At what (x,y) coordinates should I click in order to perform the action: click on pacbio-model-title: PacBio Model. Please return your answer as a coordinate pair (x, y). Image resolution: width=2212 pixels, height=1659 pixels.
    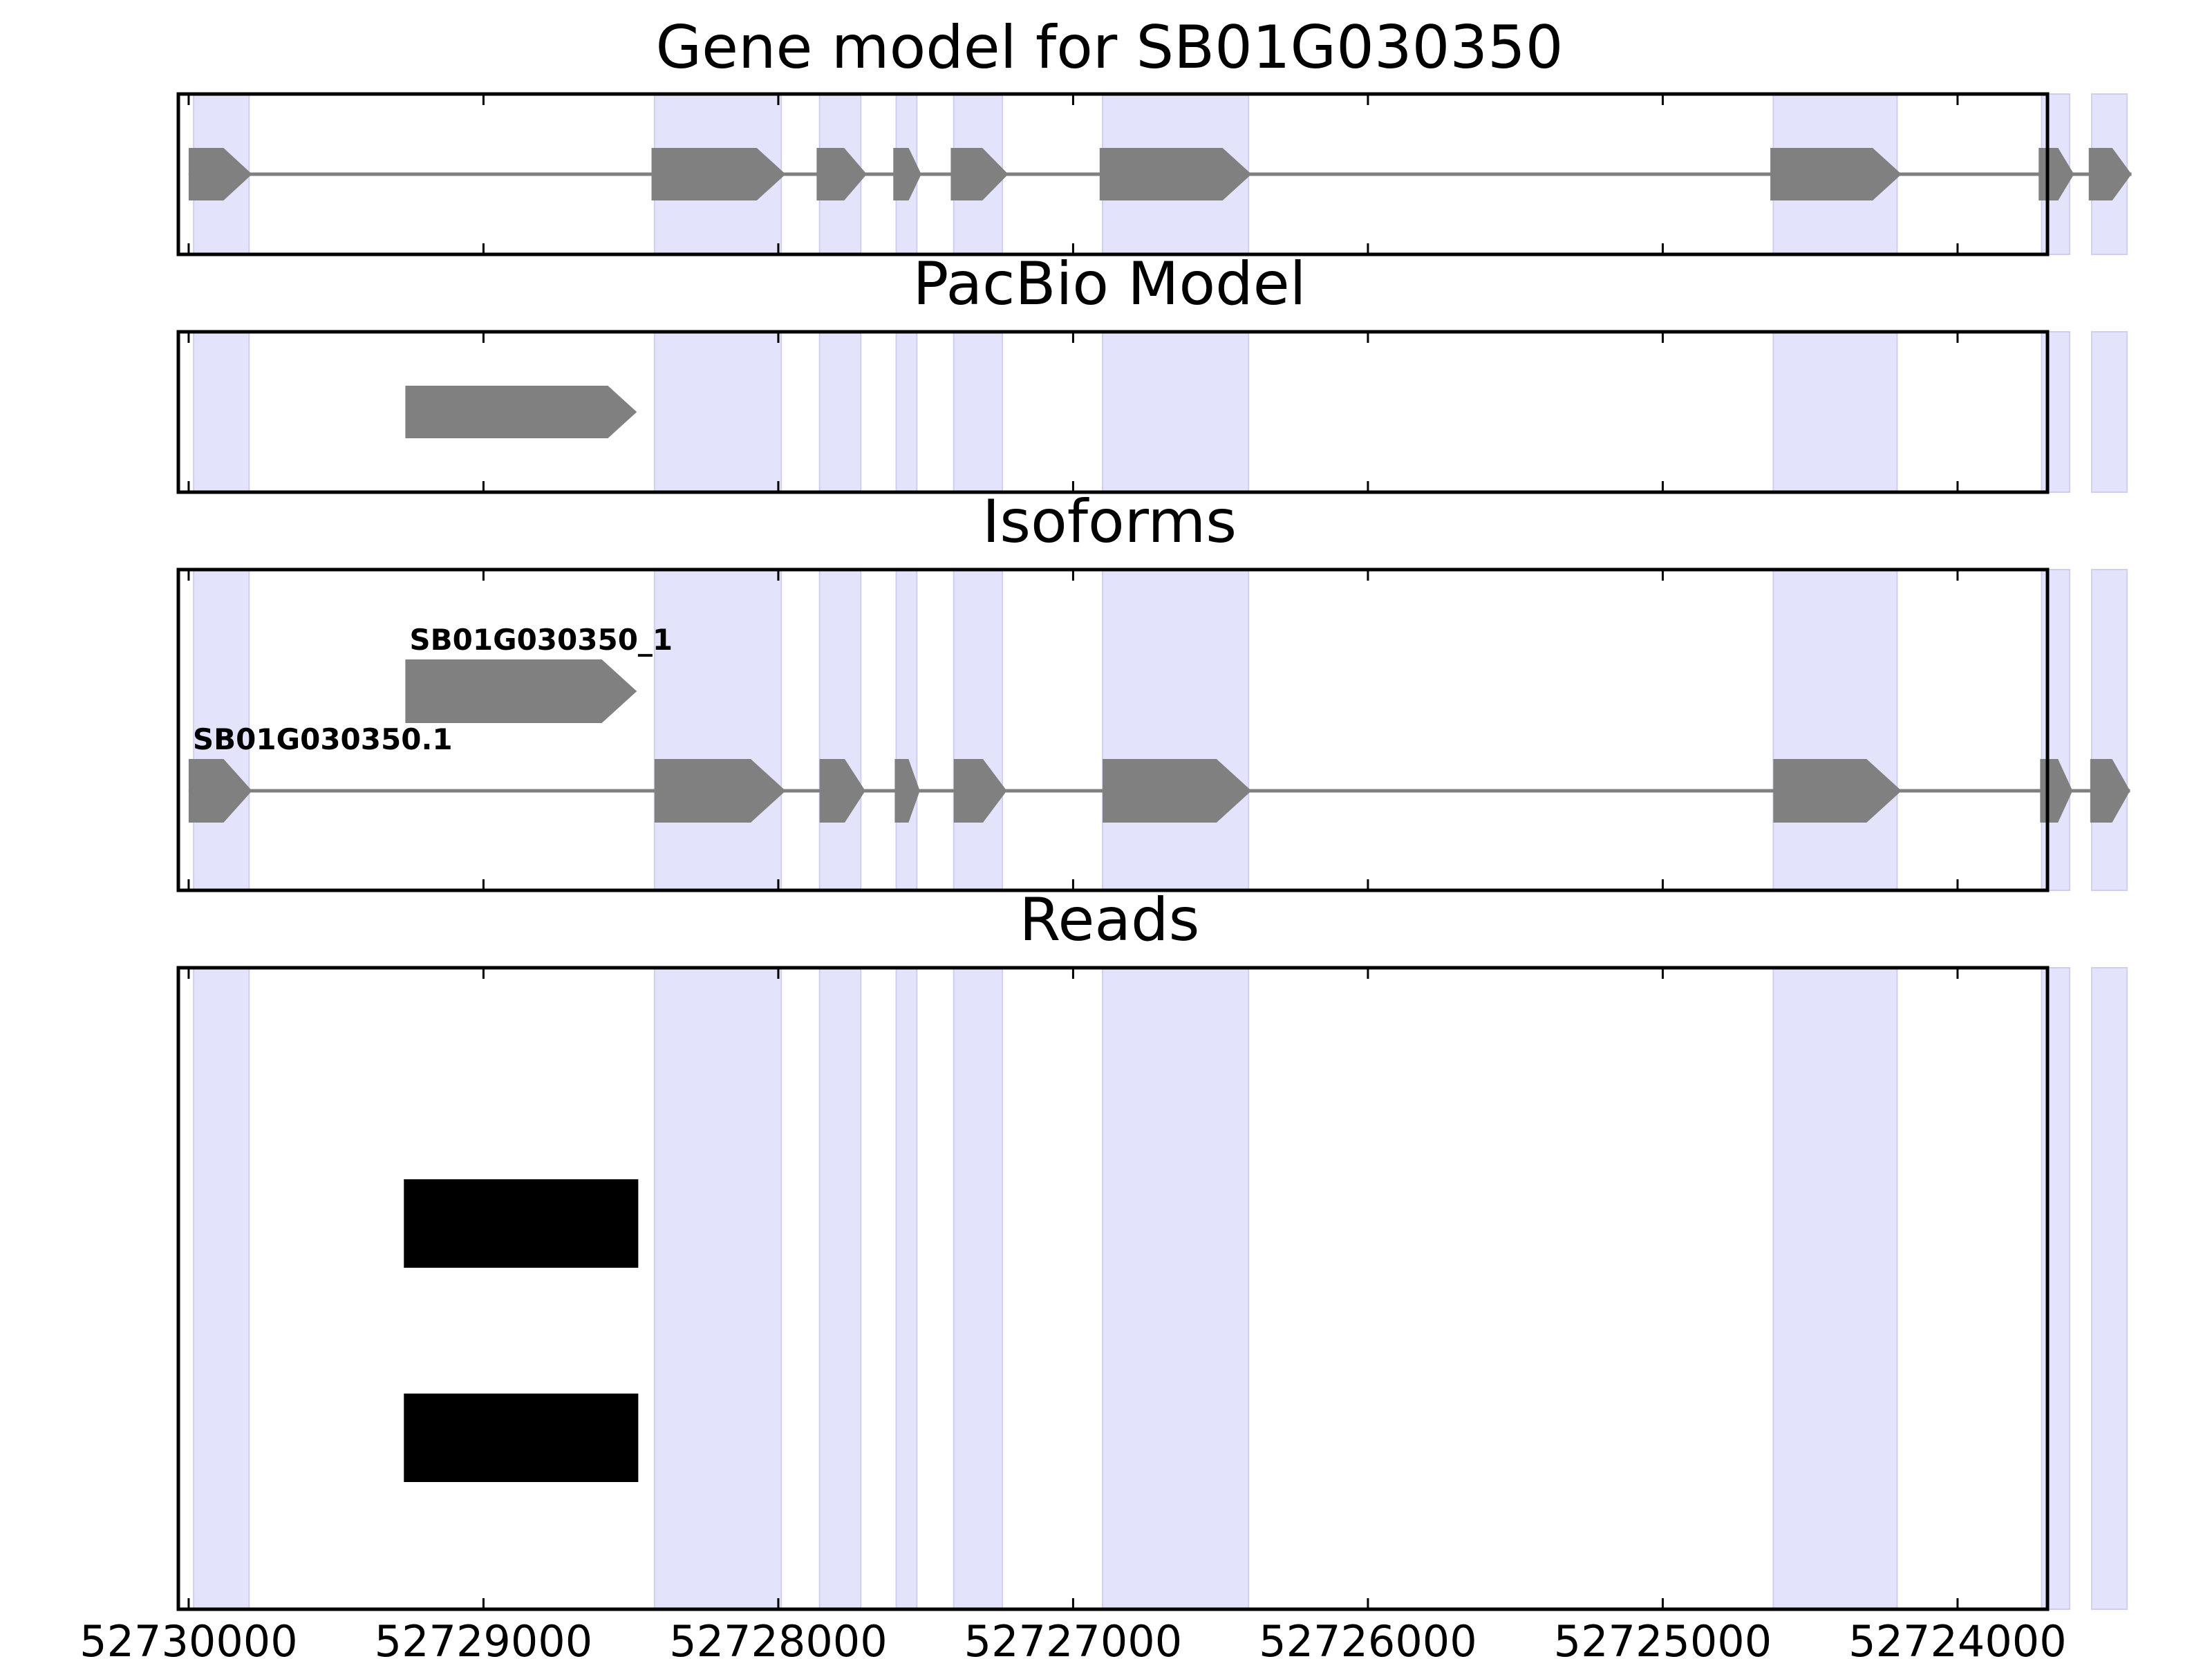
    Looking at the image, I should click on (1109, 284).